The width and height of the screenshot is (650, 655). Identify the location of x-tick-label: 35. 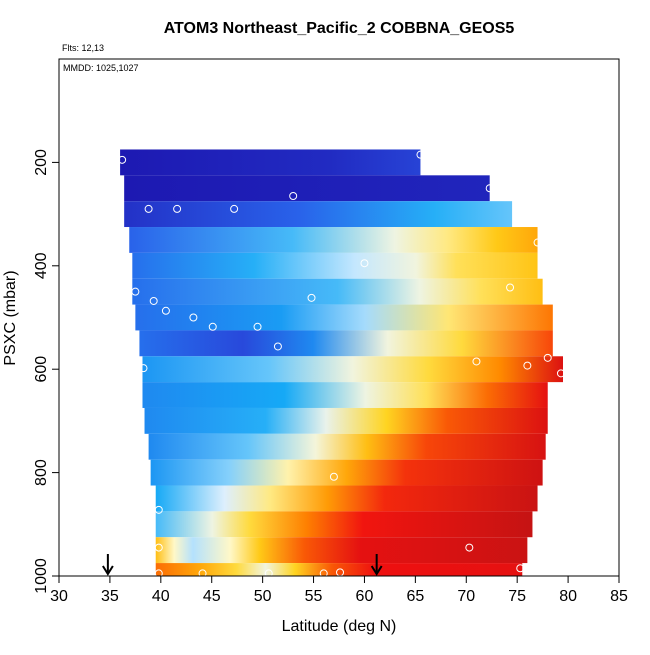
(110, 596).